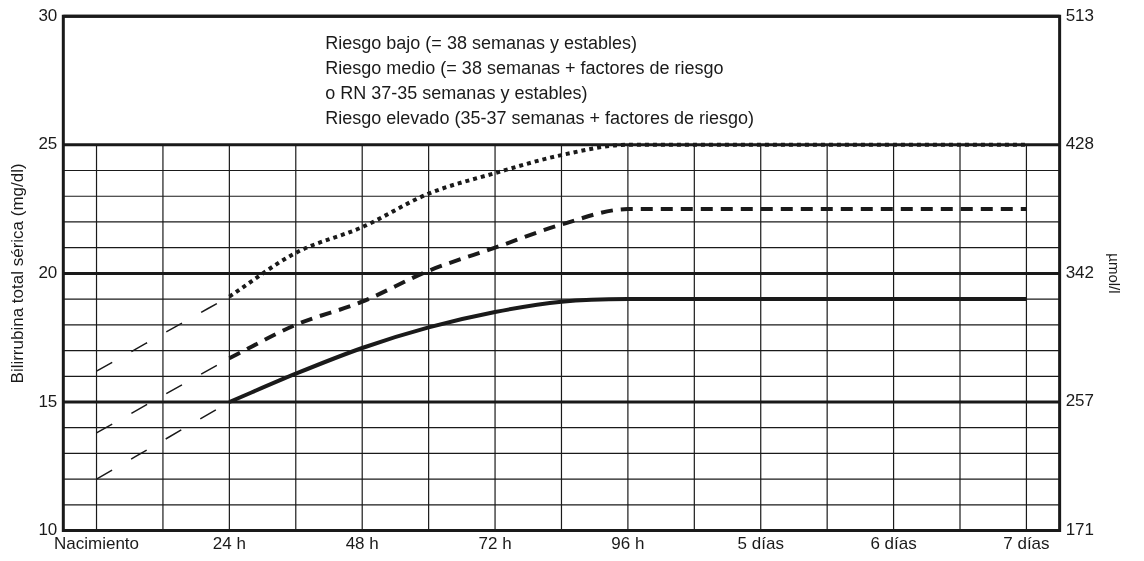 The width and height of the screenshot is (1144, 561). What do you see at coordinates (628, 544) in the screenshot?
I see `x-tick-label: 96 h` at bounding box center [628, 544].